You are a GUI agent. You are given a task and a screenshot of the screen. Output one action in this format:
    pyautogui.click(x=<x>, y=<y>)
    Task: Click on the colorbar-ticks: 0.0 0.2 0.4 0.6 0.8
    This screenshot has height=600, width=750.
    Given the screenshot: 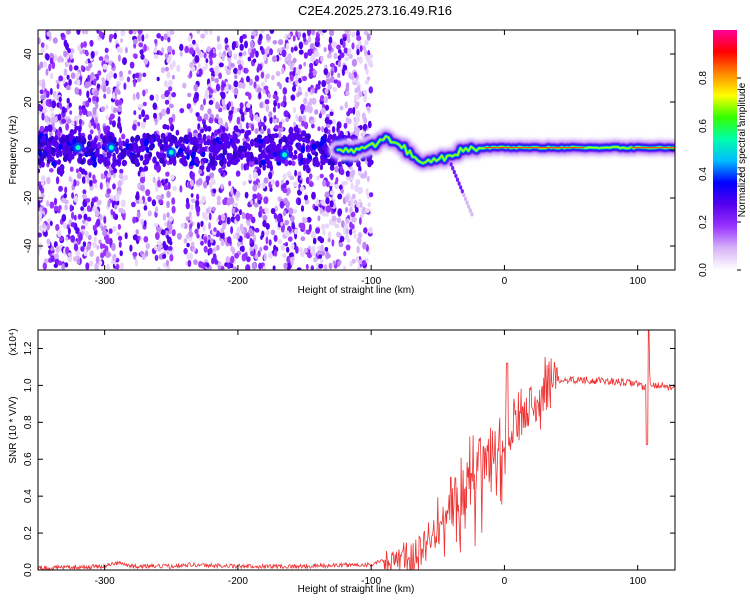 What is the action you would take?
    pyautogui.click(x=719, y=174)
    